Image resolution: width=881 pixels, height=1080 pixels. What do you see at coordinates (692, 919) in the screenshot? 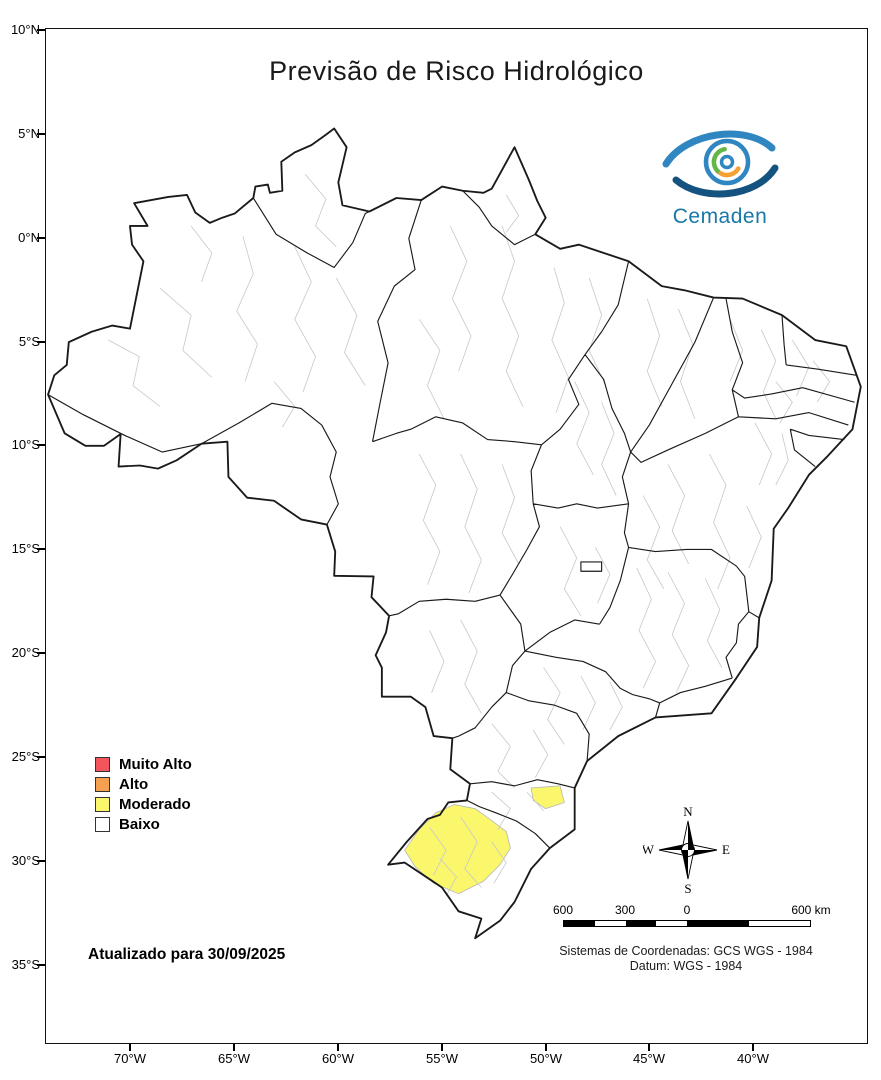
I see `scale-bar: 600 300 0 600 km` at bounding box center [692, 919].